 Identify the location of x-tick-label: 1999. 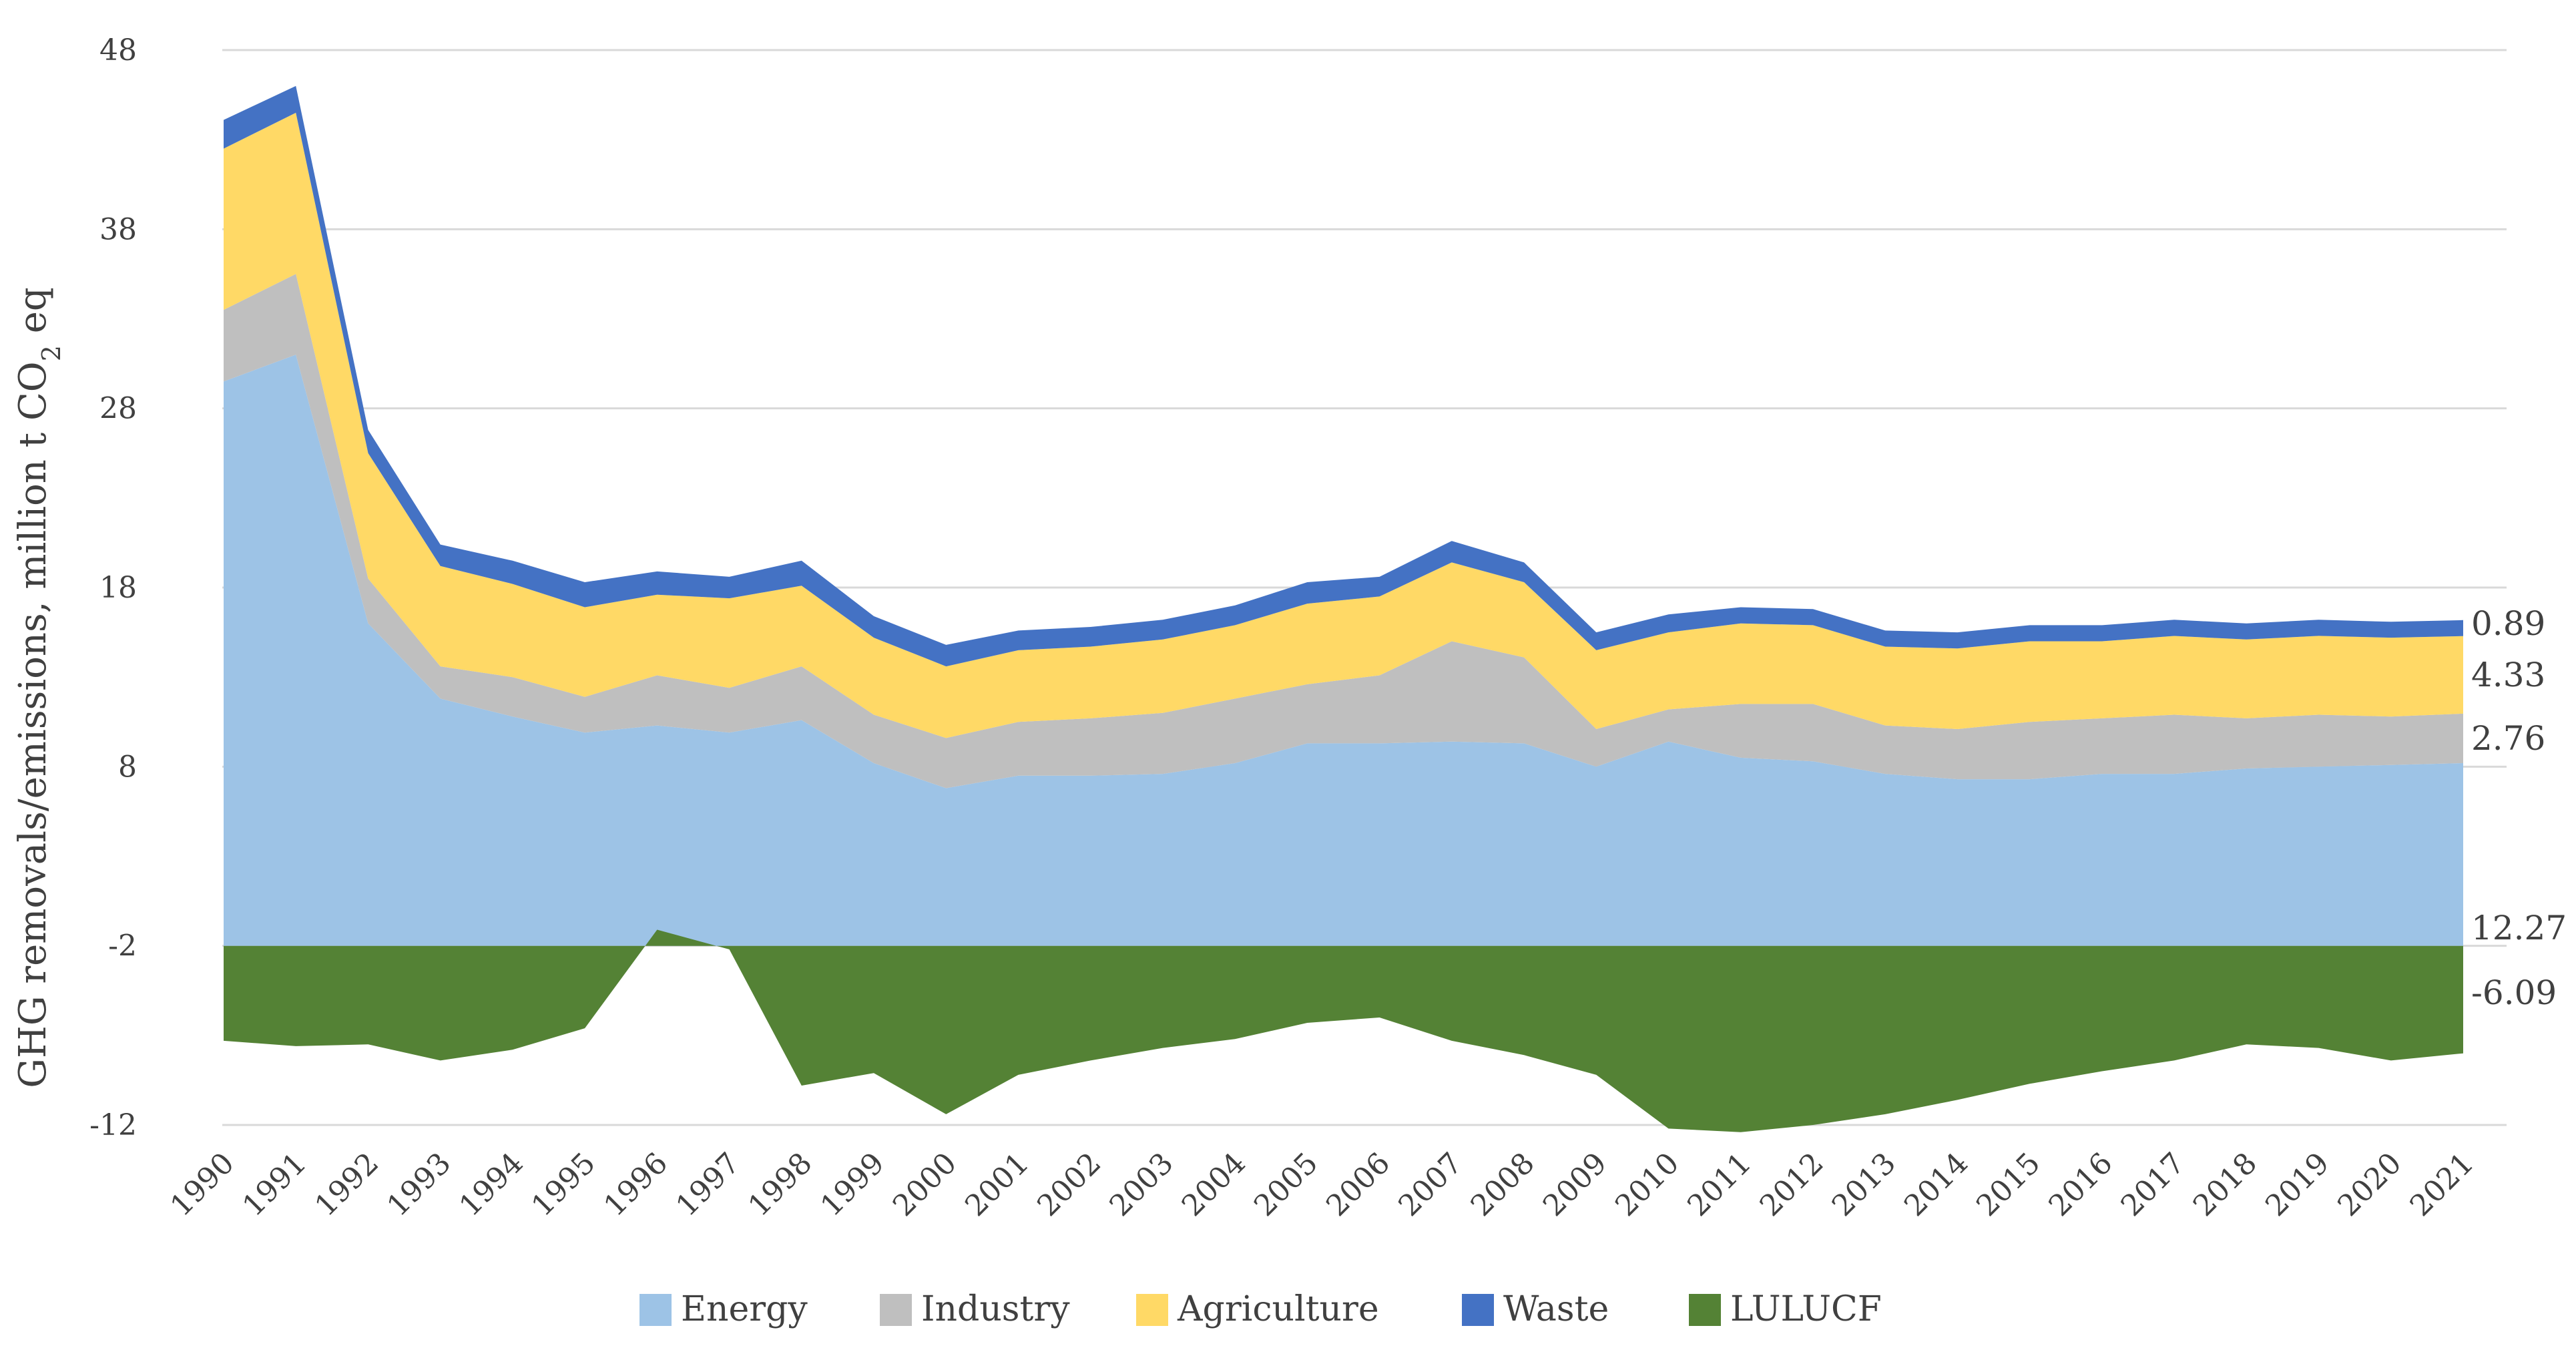
(852, 1184).